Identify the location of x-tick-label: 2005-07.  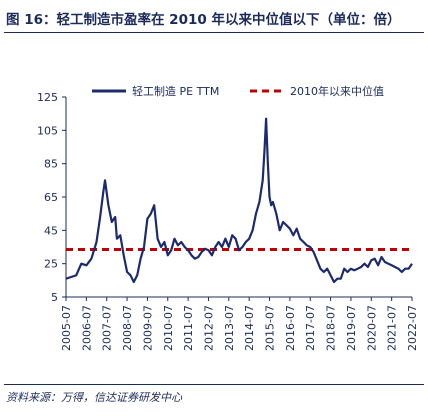
(66, 328).